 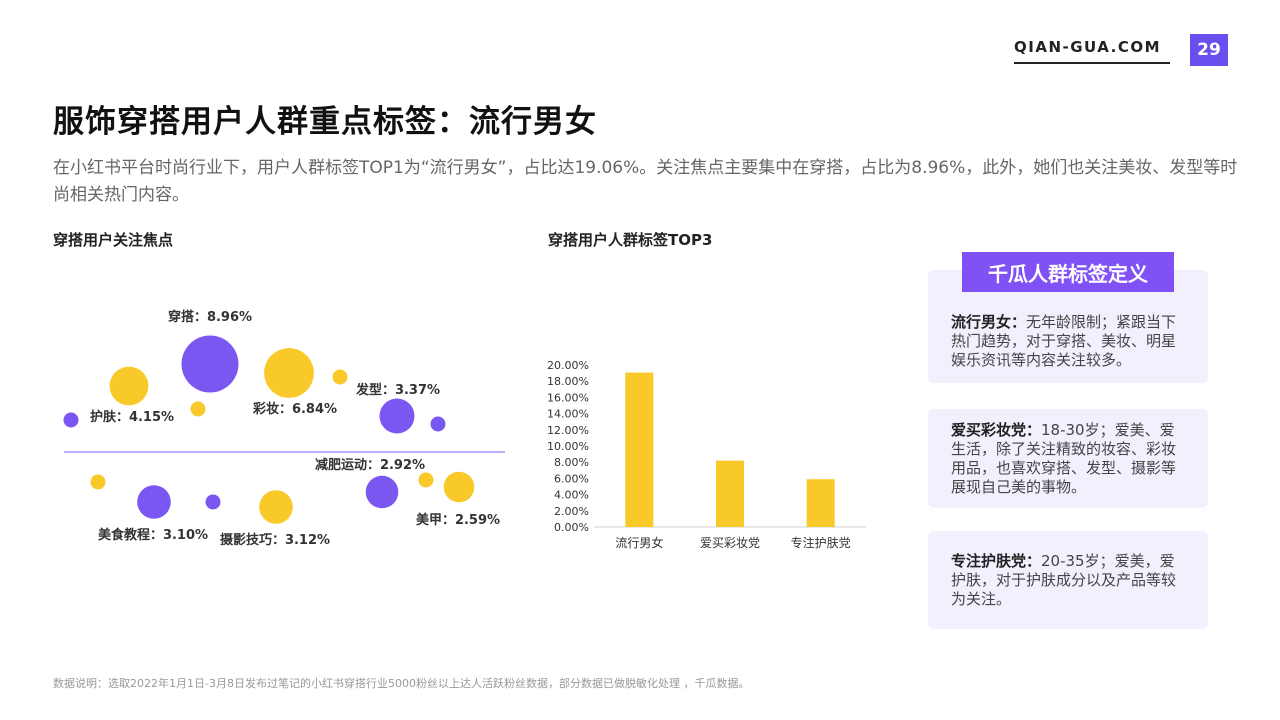 What do you see at coordinates (275, 540) in the screenshot?
I see `bubble-label: 摄影技巧：3.12%` at bounding box center [275, 540].